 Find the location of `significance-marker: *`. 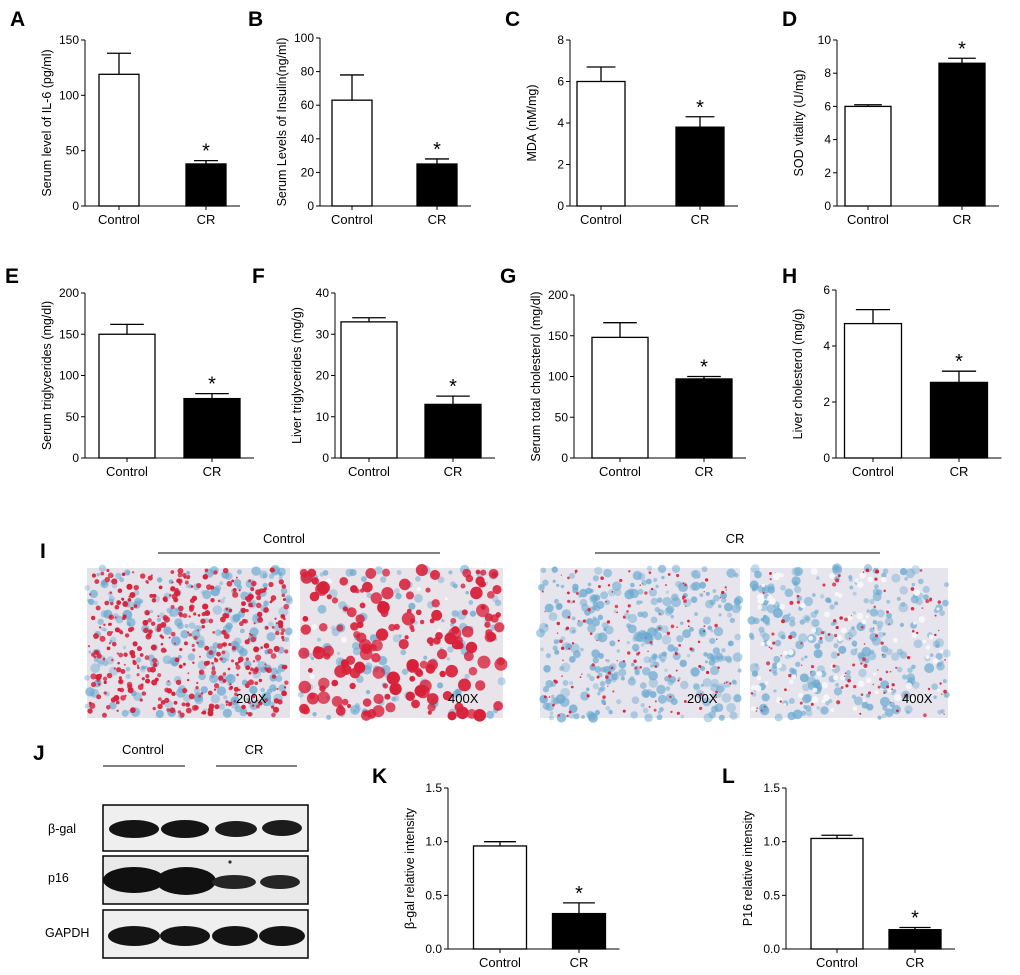

significance-marker: * is located at coordinates (206, 152).